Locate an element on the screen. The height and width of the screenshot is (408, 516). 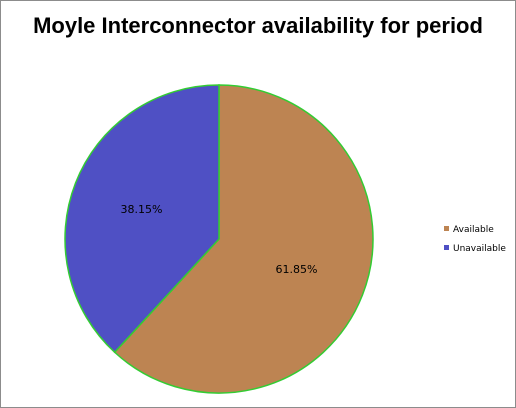
chart-legend: Available Unavailable is located at coordinates (475, 239).